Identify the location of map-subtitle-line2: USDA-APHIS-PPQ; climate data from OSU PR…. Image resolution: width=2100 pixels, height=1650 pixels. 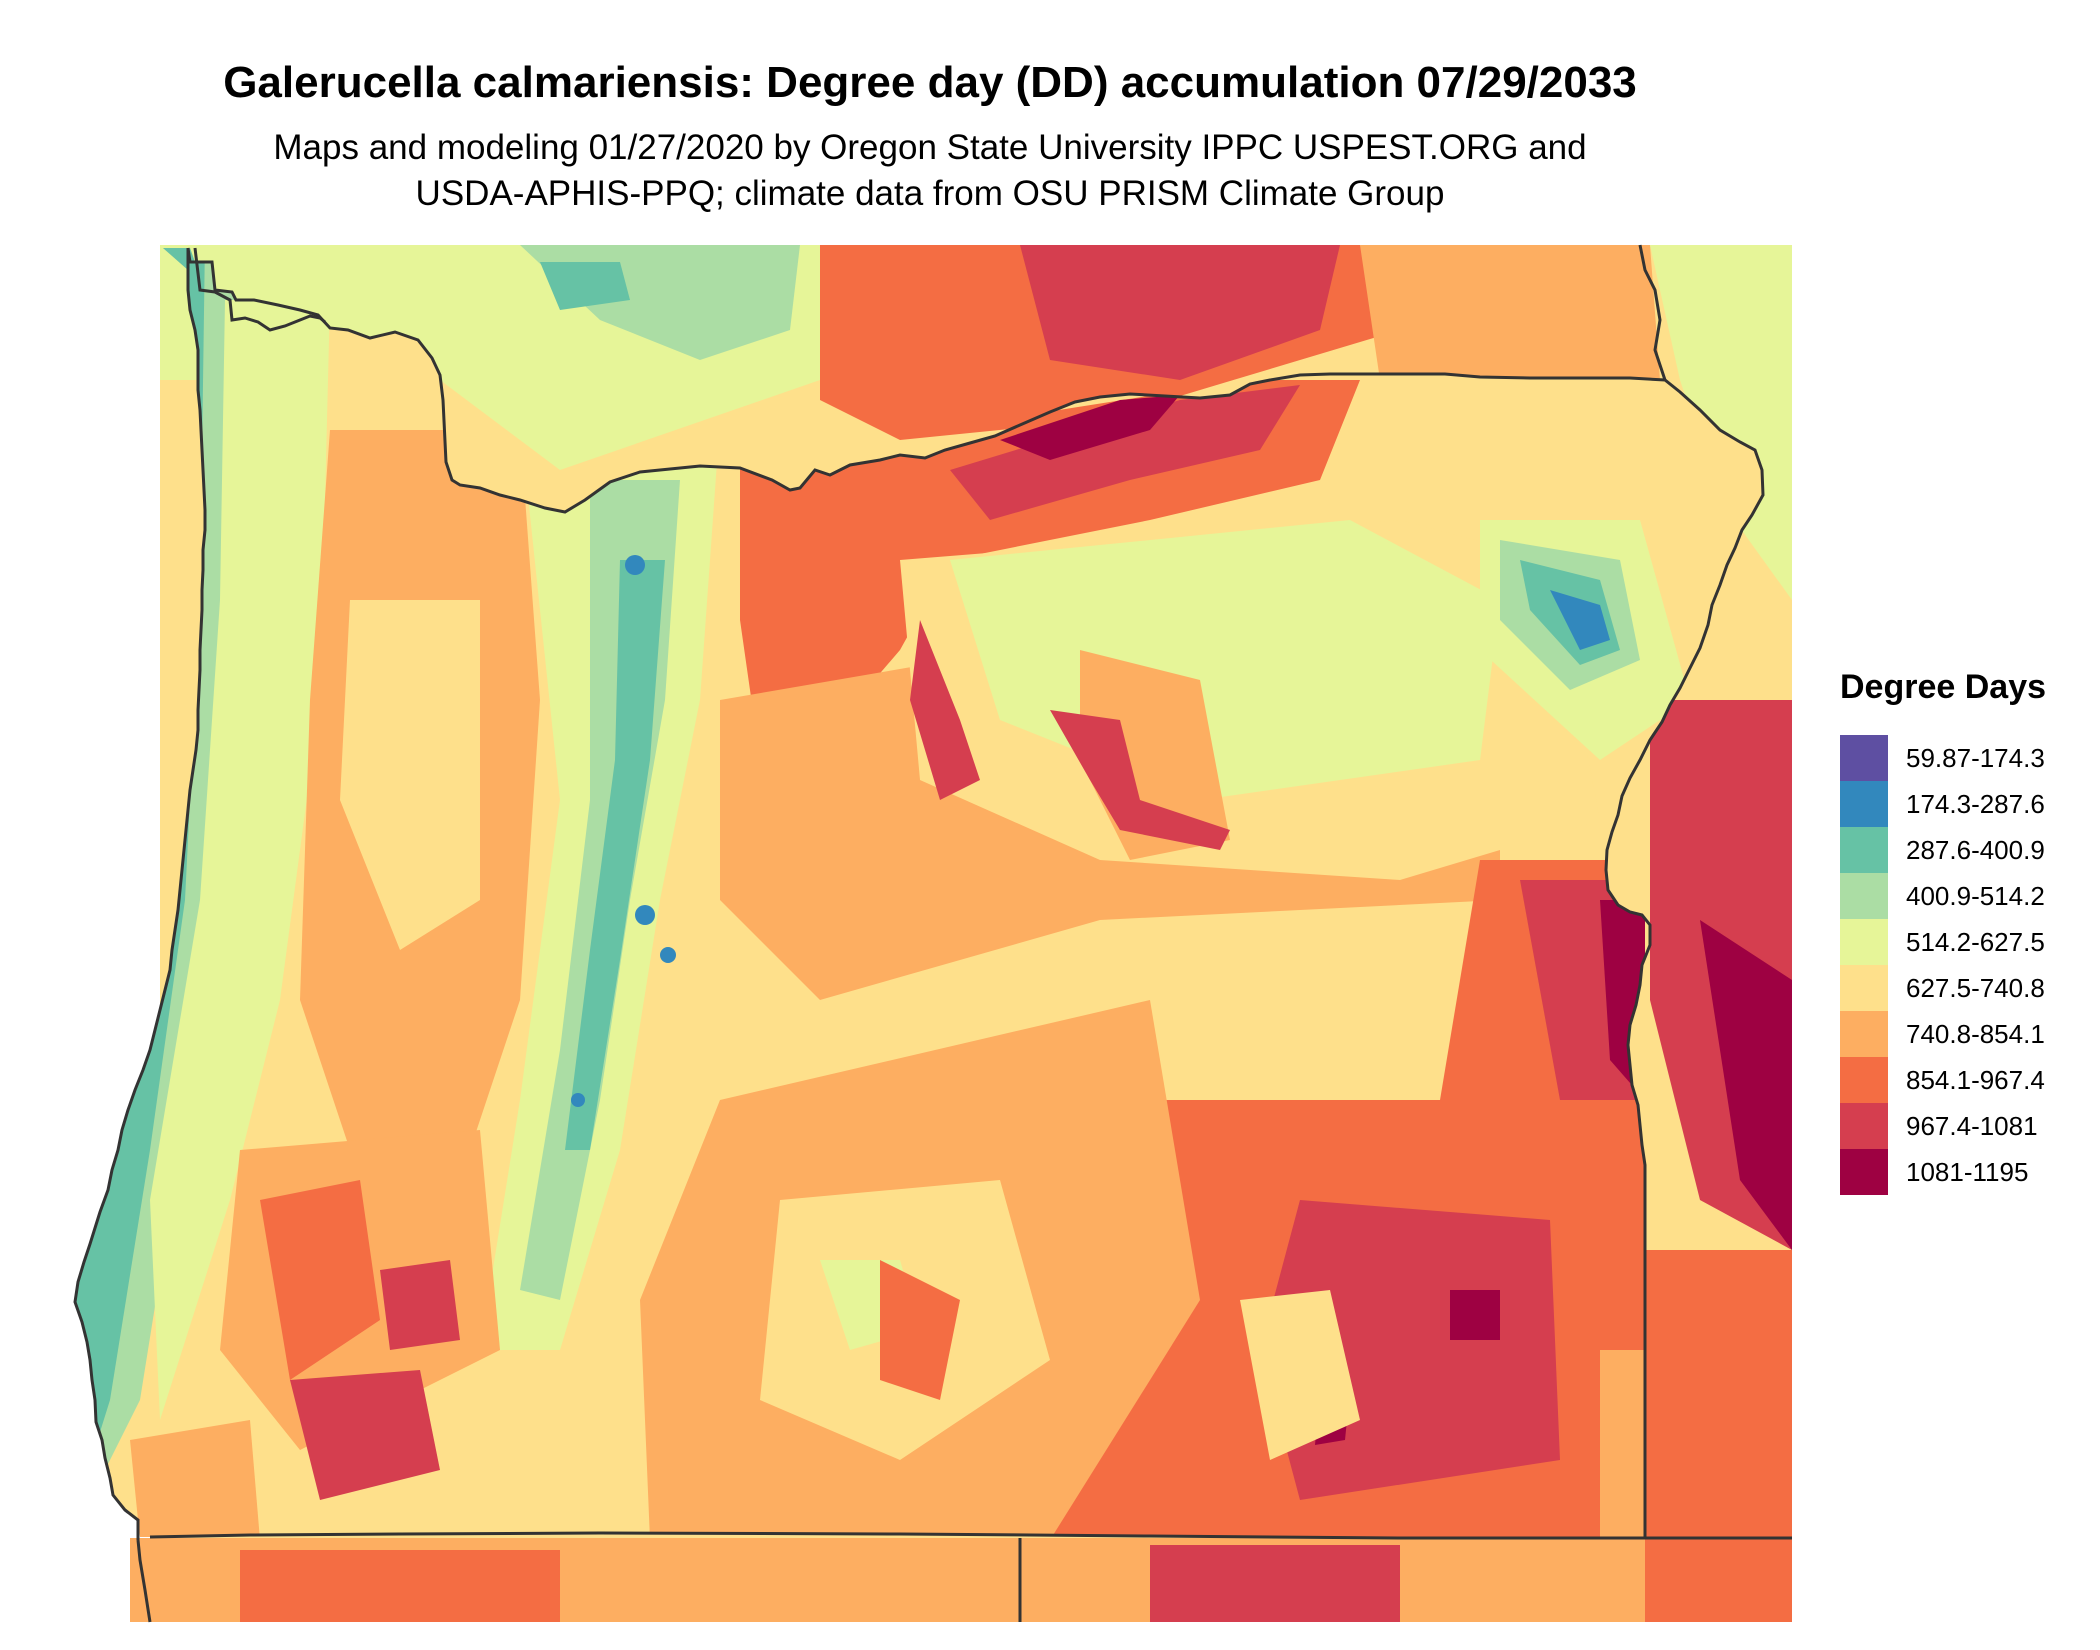
(930, 193).